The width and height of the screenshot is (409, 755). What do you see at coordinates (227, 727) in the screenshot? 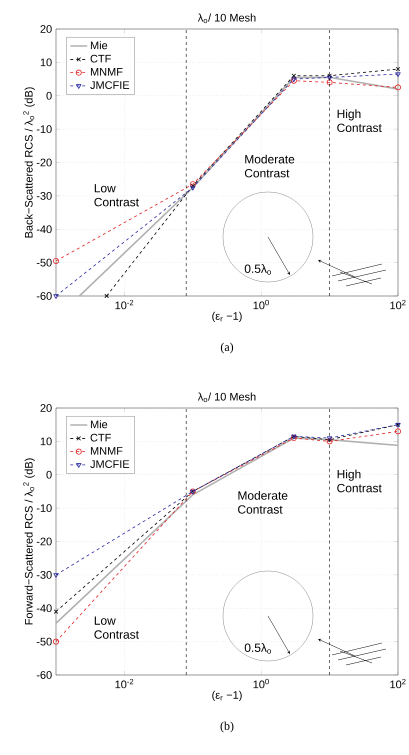
I see `text: (b)` at bounding box center [227, 727].